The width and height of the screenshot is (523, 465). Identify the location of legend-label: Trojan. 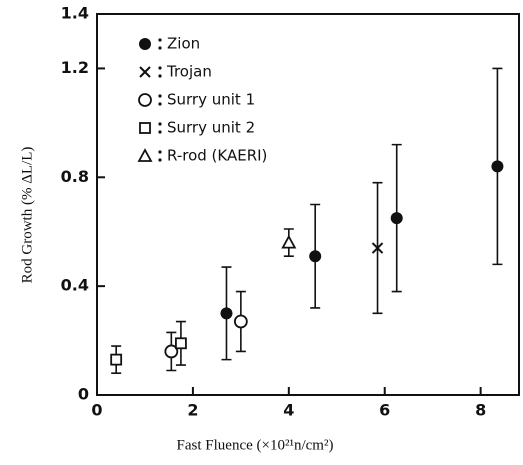
(189, 72).